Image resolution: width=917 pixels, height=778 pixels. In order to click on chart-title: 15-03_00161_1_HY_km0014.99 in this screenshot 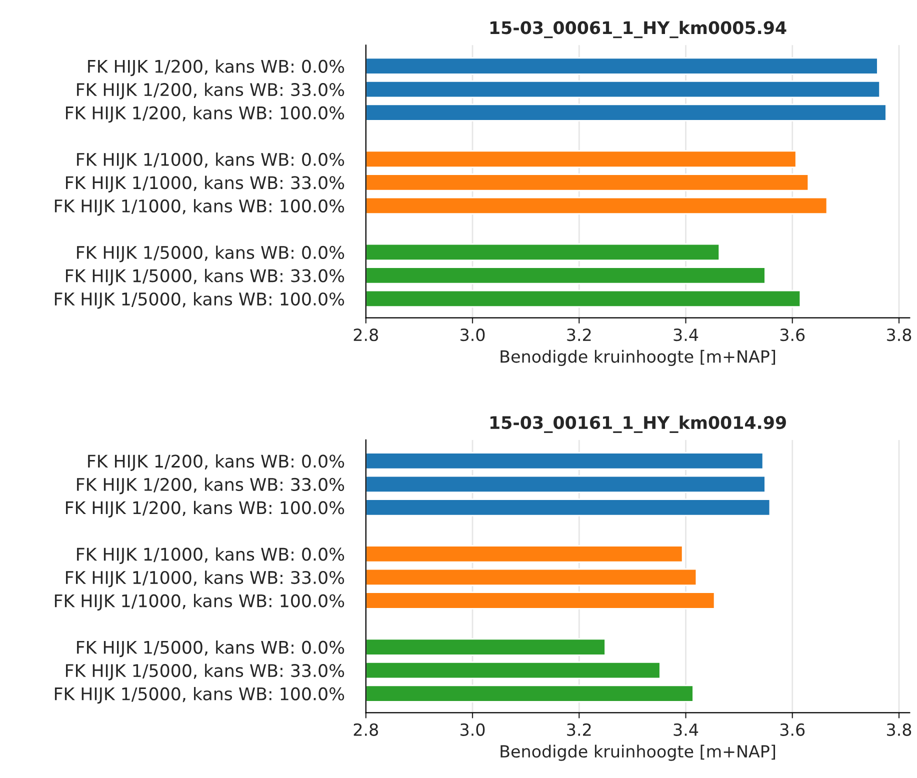, I will do `click(638, 424)`.